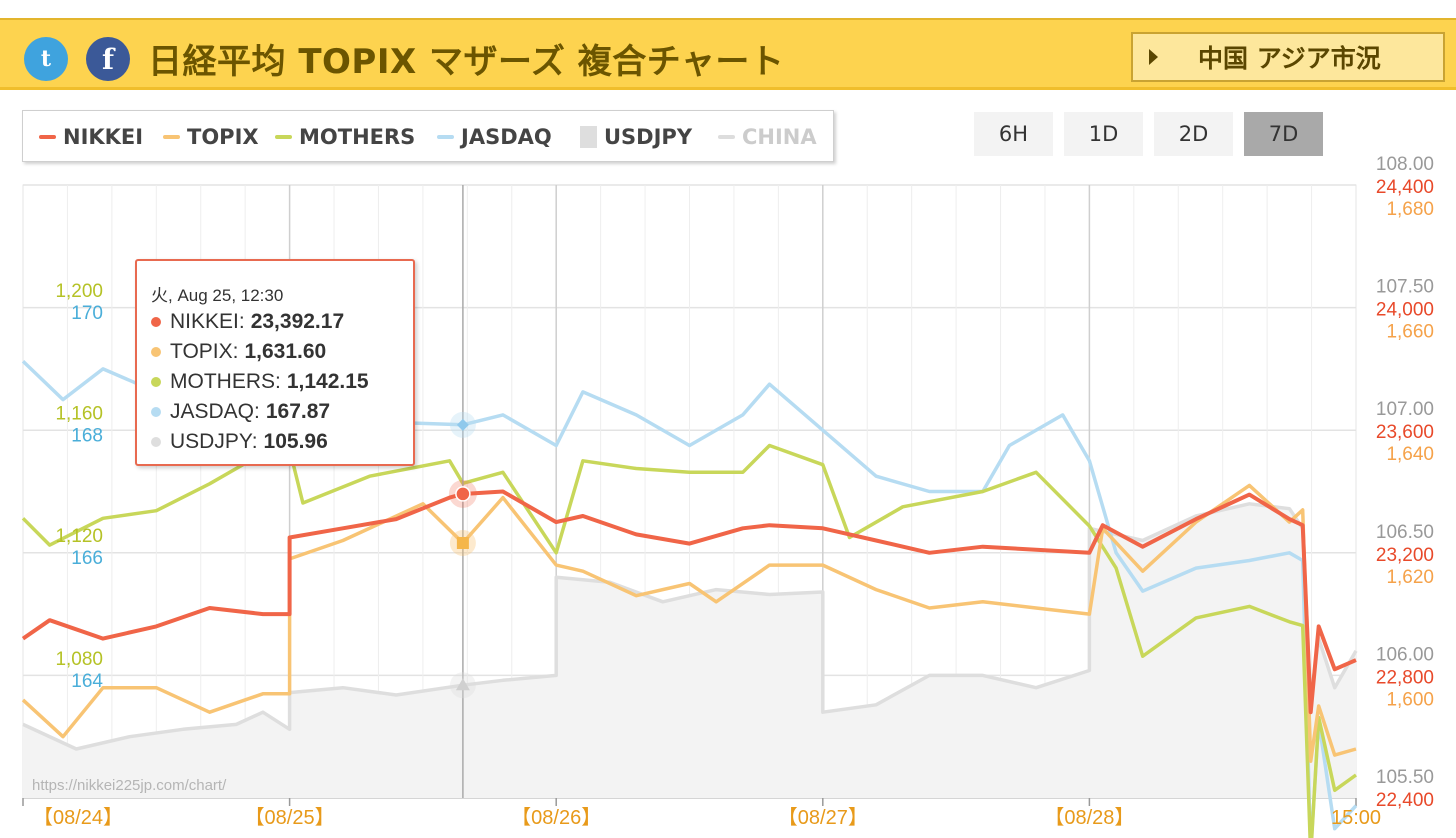  What do you see at coordinates (1405, 677) in the screenshot?
I see `nikkei-tick-label: 22,800` at bounding box center [1405, 677].